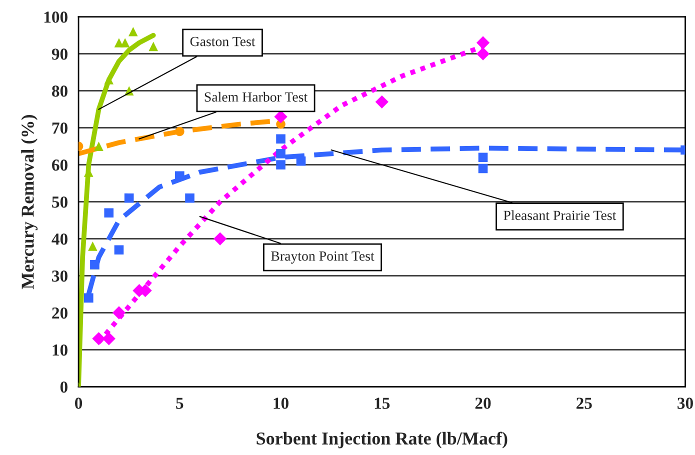 This screenshot has height=455, width=695. What do you see at coordinates (483, 403) in the screenshot?
I see `x-tick-label: 20` at bounding box center [483, 403].